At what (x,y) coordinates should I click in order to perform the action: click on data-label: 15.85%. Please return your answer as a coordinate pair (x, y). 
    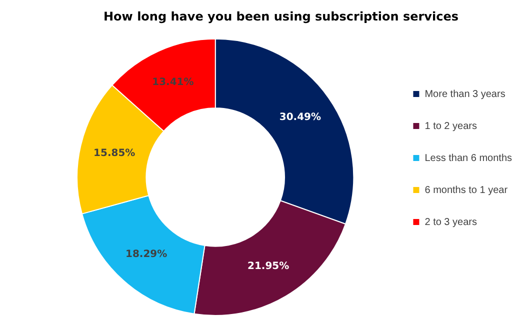
    Looking at the image, I should click on (115, 154).